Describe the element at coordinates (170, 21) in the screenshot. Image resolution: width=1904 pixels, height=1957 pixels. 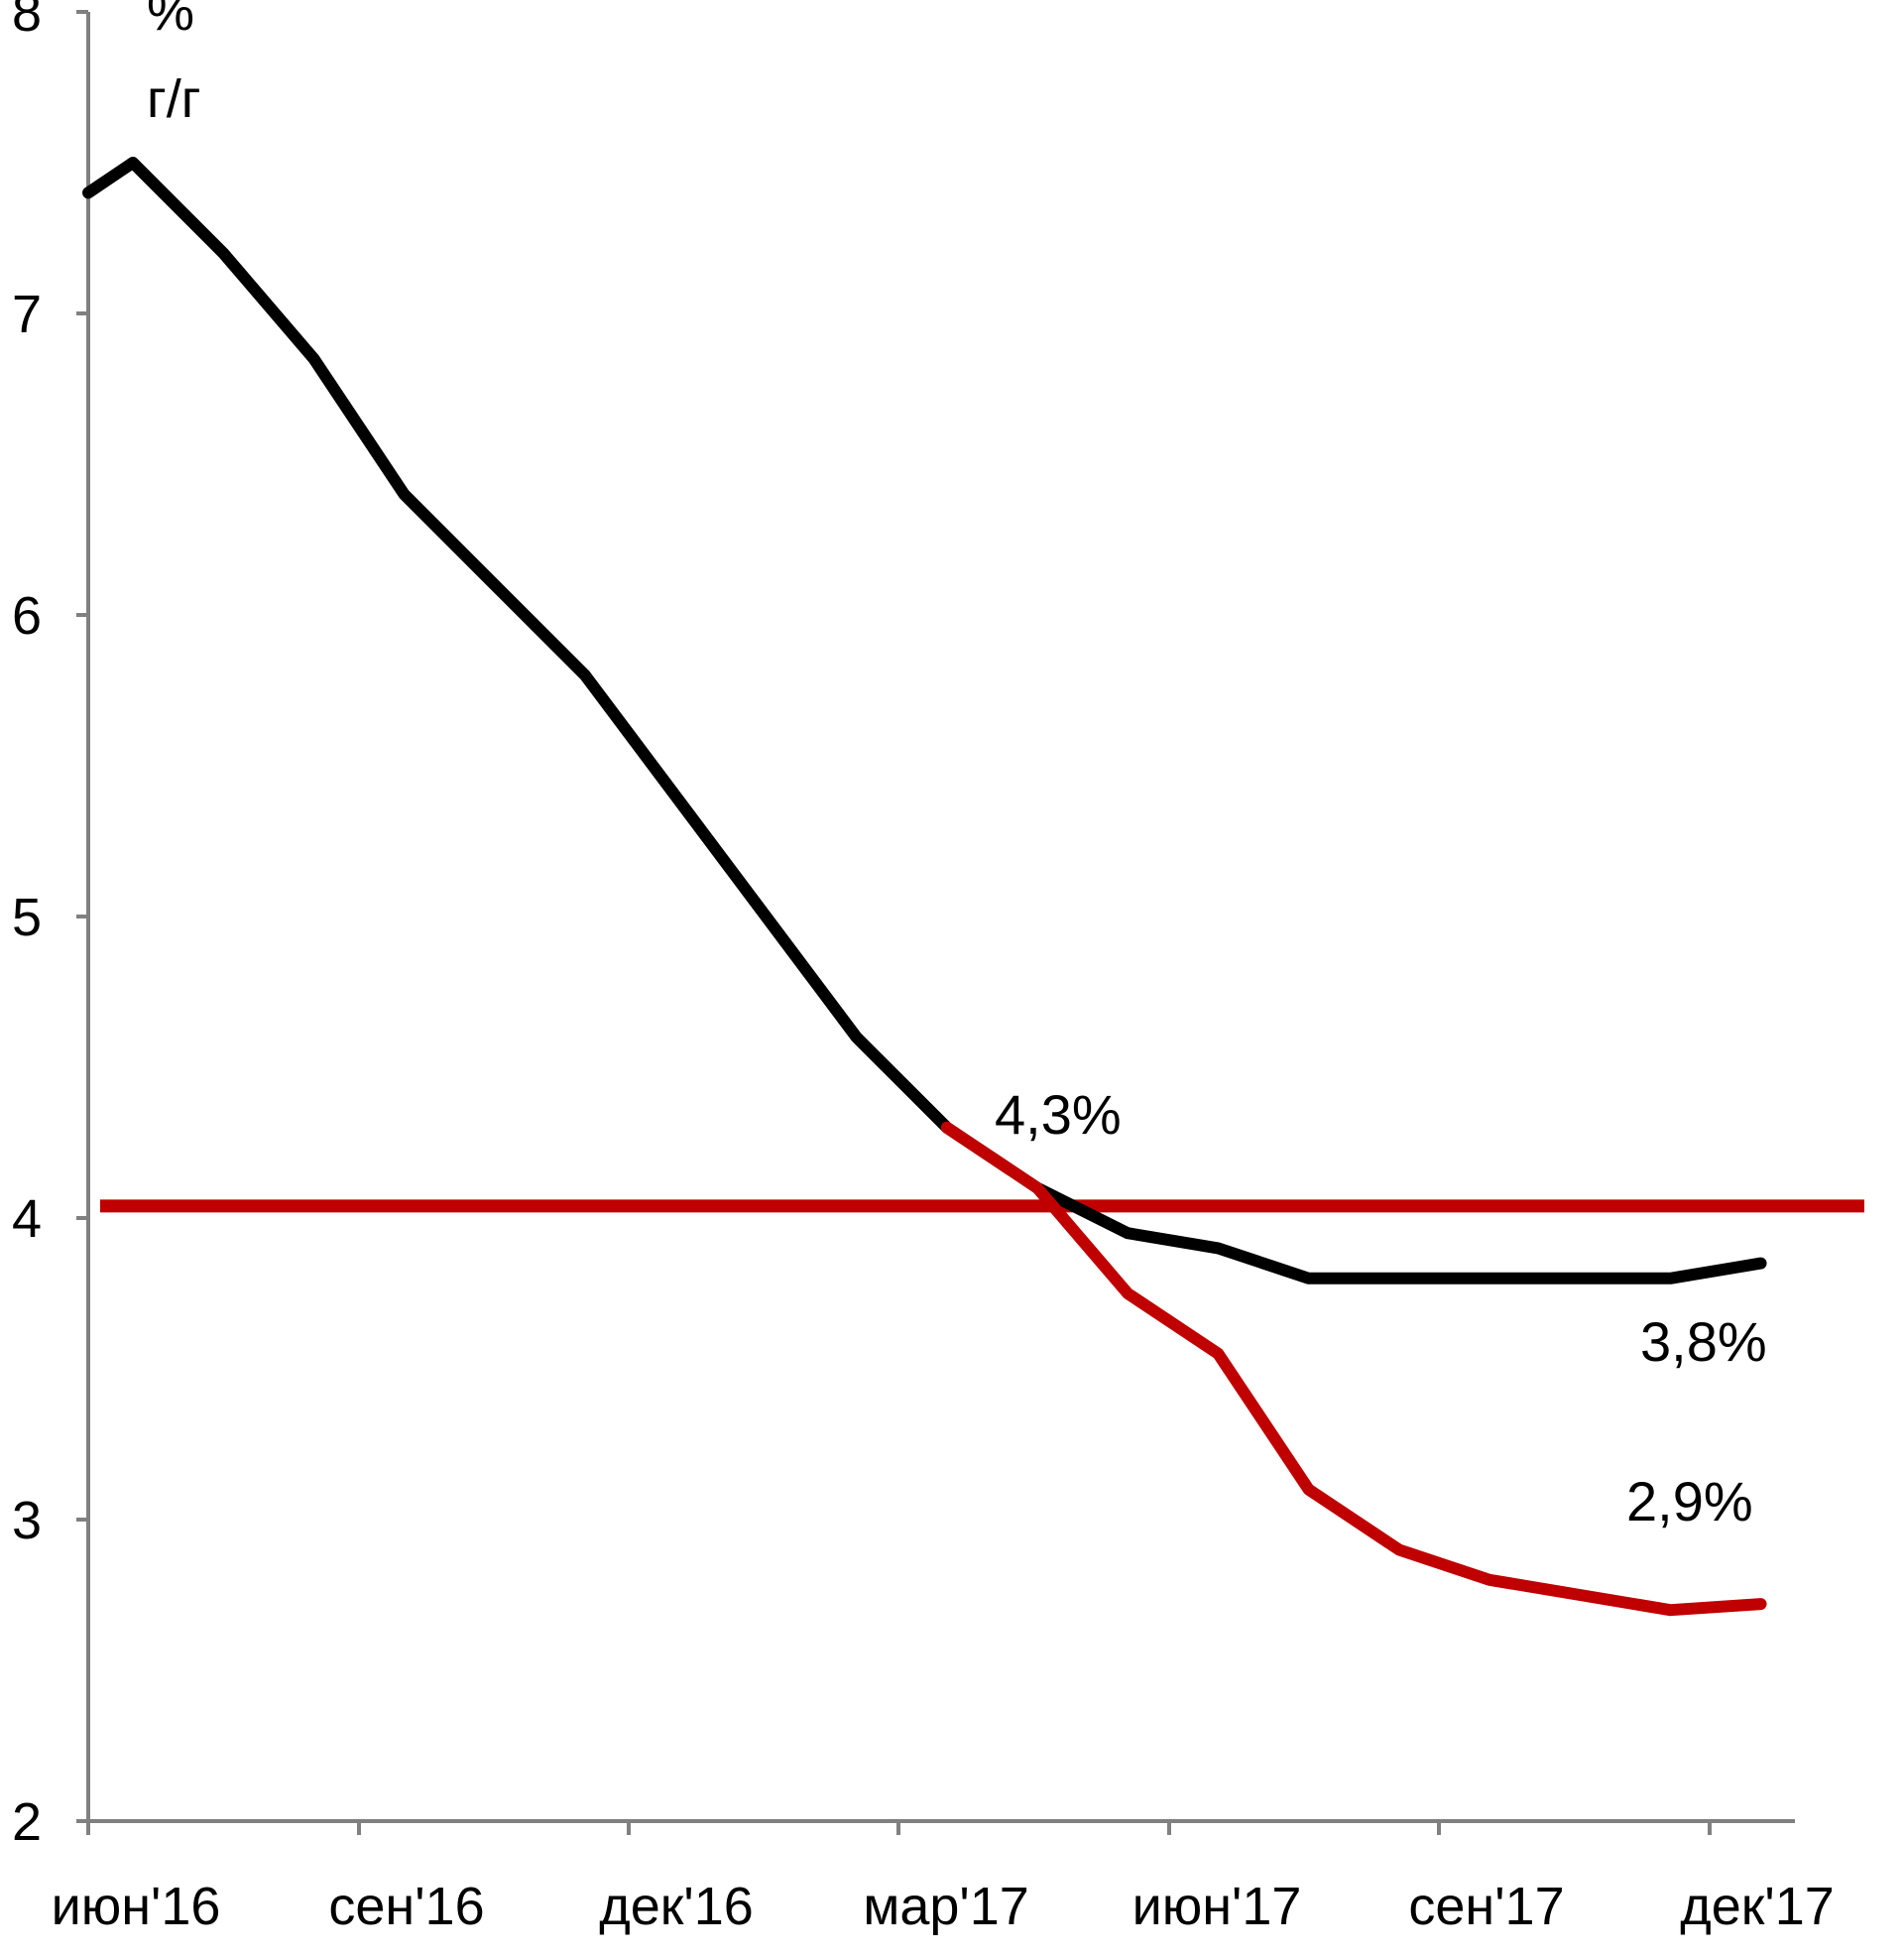
I see `unit-label-line-1: %` at that location.